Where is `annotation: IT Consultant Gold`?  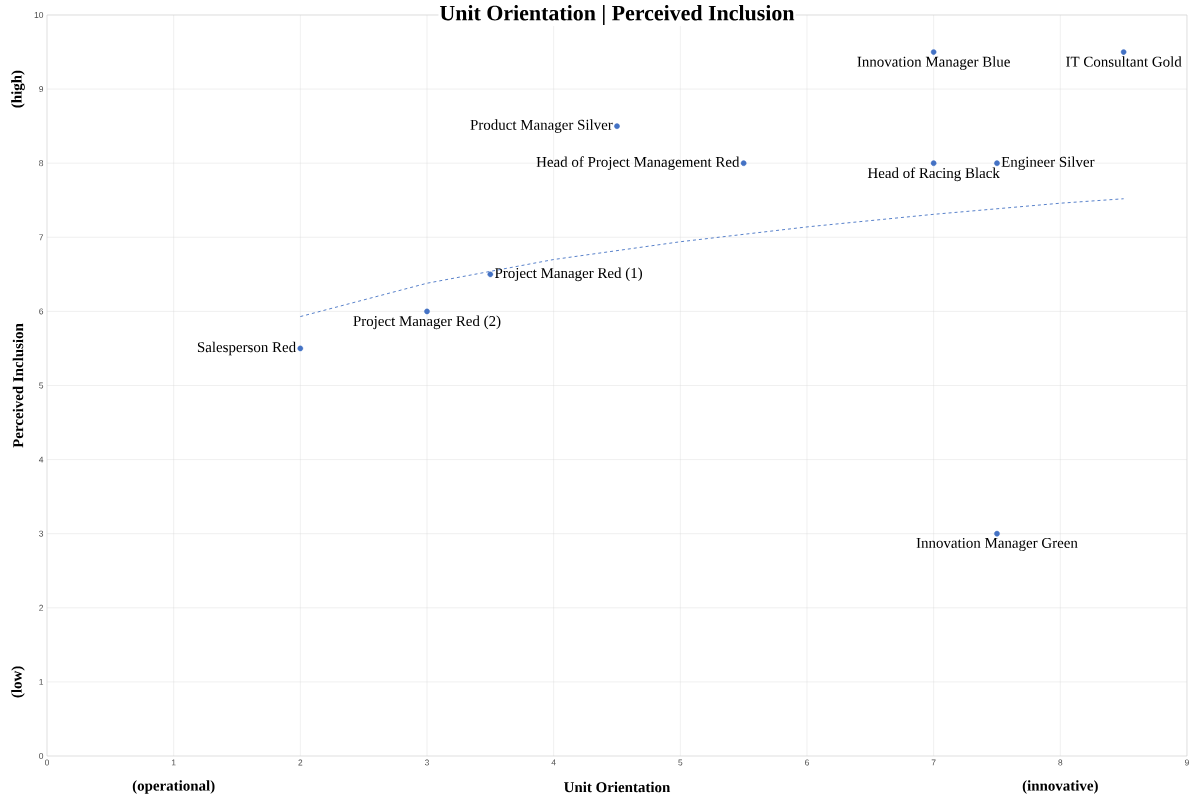
annotation: IT Consultant Gold is located at coordinates (1124, 61).